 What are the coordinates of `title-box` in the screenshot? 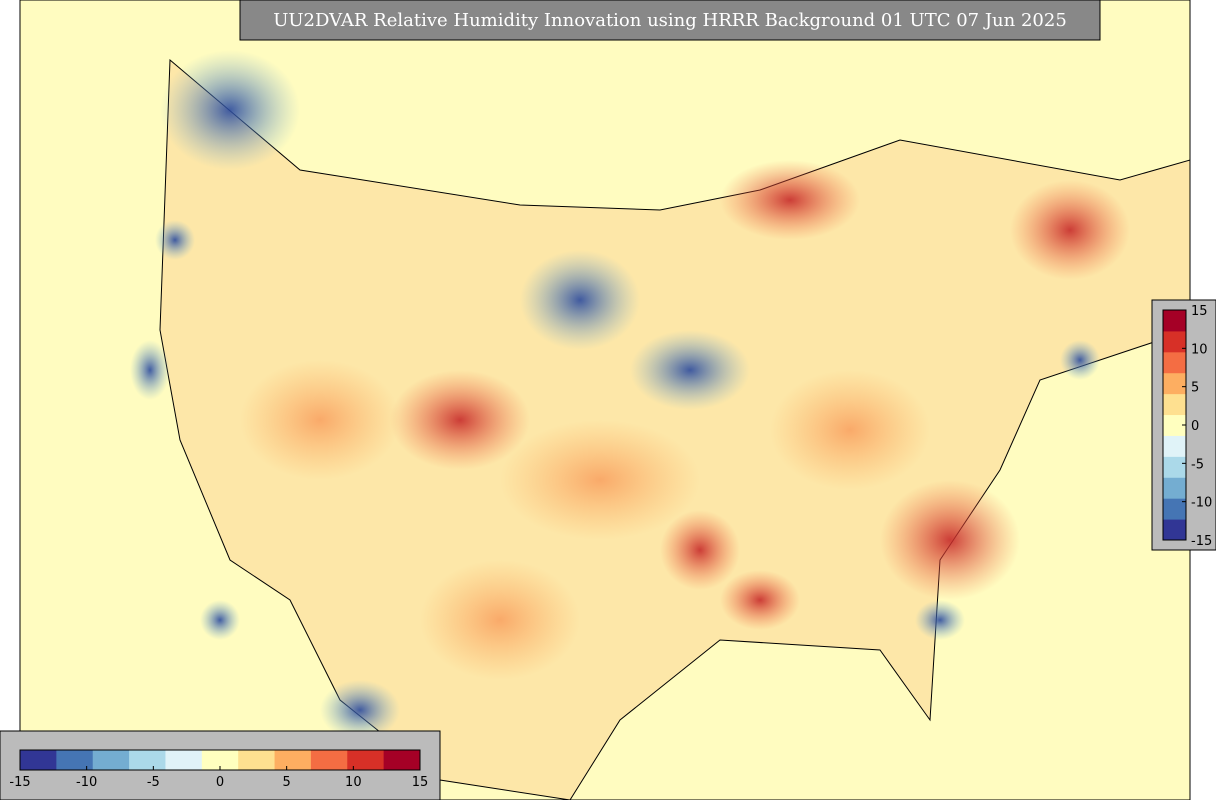 It's located at (670, 20).